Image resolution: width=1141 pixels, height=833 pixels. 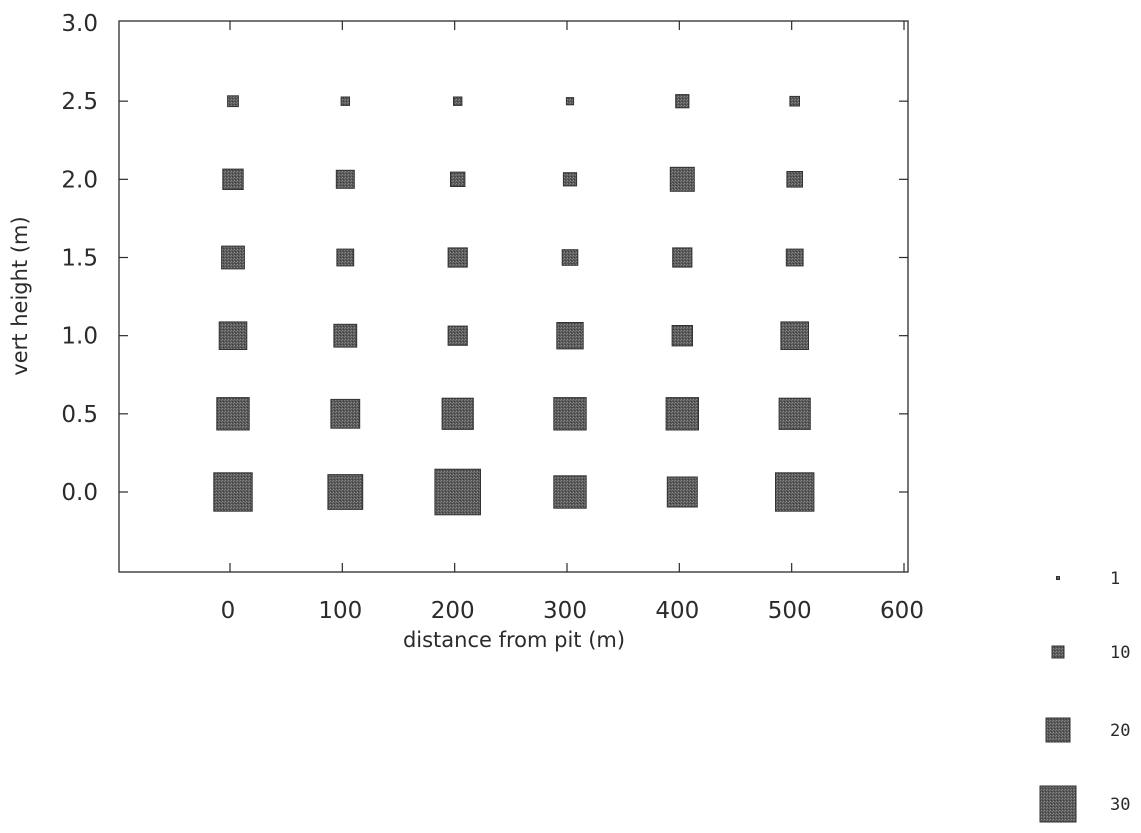 What do you see at coordinates (79, 102) in the screenshot?
I see `y-tick-label: 2.5` at bounding box center [79, 102].